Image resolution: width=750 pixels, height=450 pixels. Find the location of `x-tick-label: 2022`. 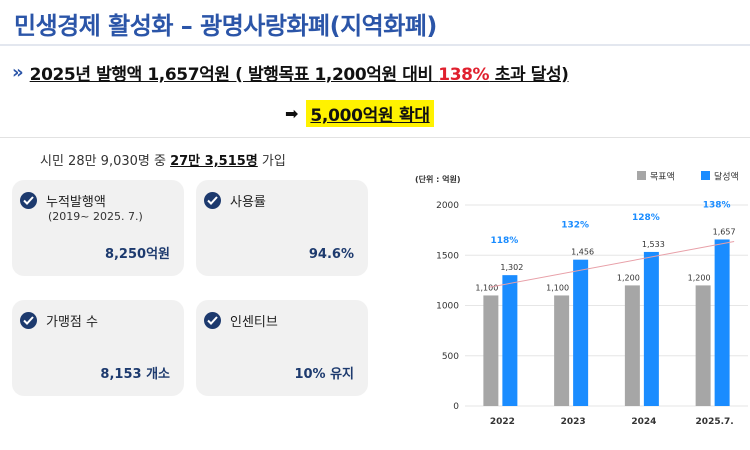

x-tick-label: 2022 is located at coordinates (502, 422).